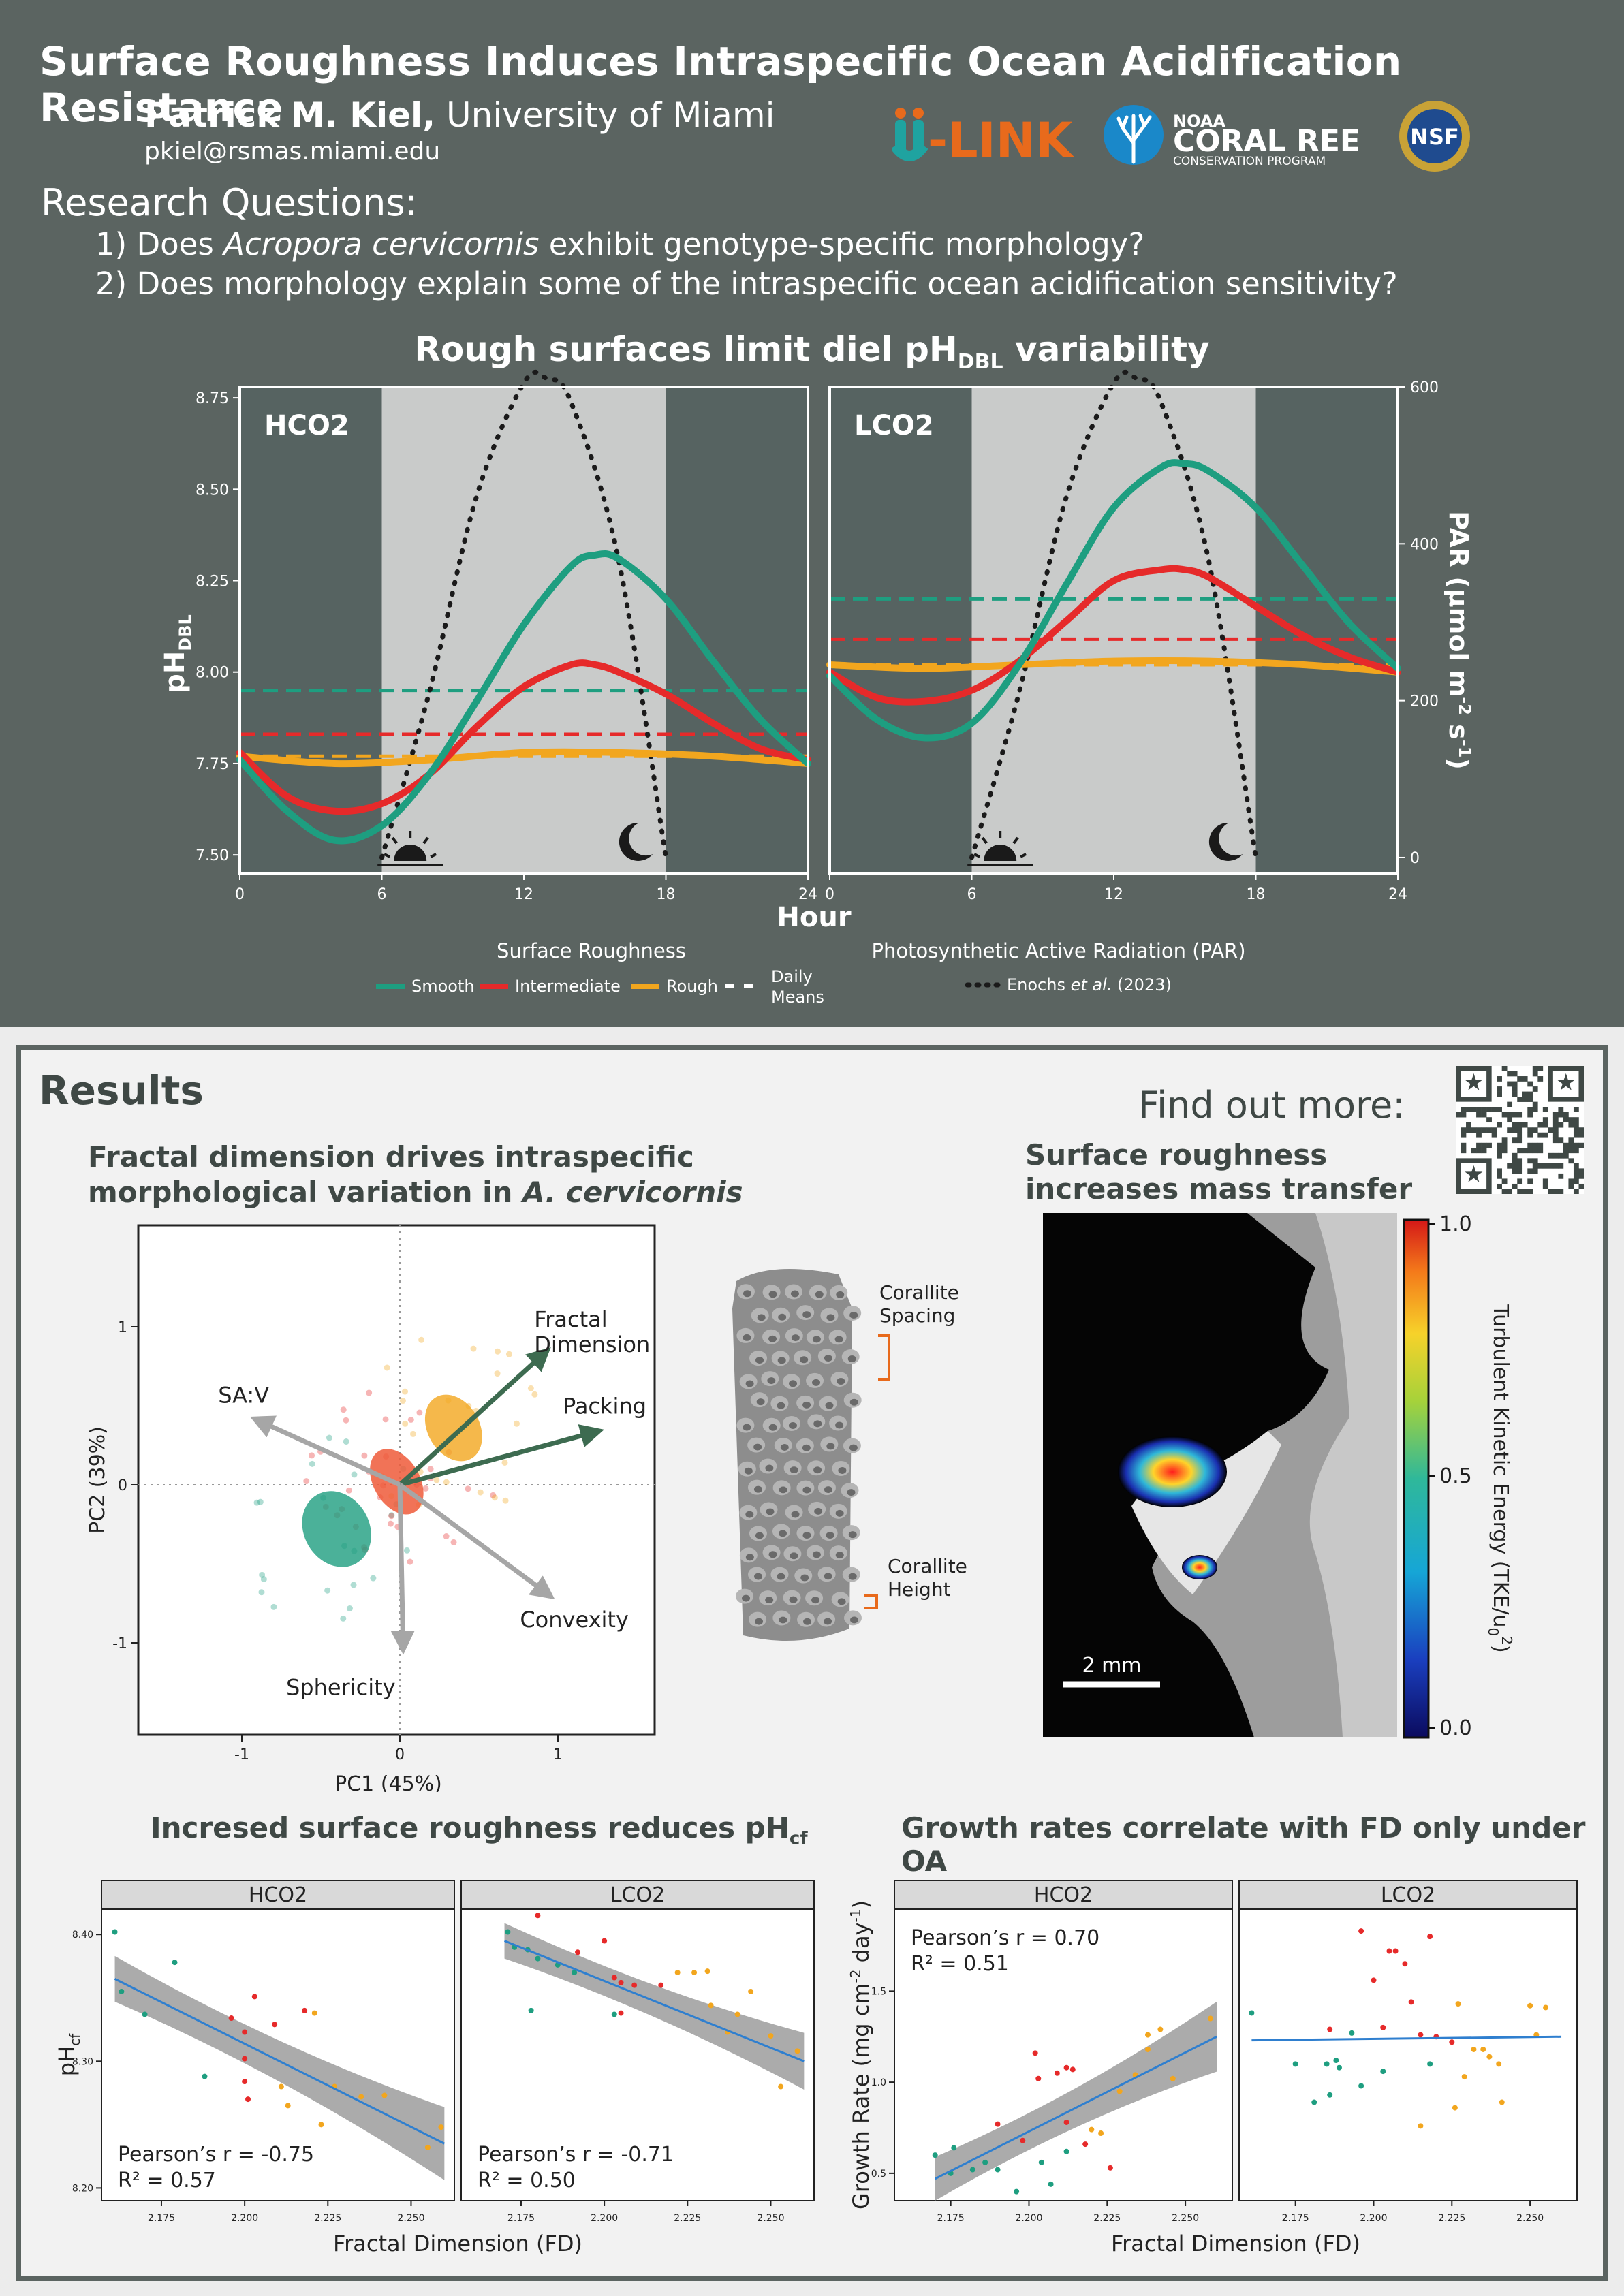  What do you see at coordinates (1474, 1084) in the screenshot?
I see `qr-finder-inner` at bounding box center [1474, 1084].